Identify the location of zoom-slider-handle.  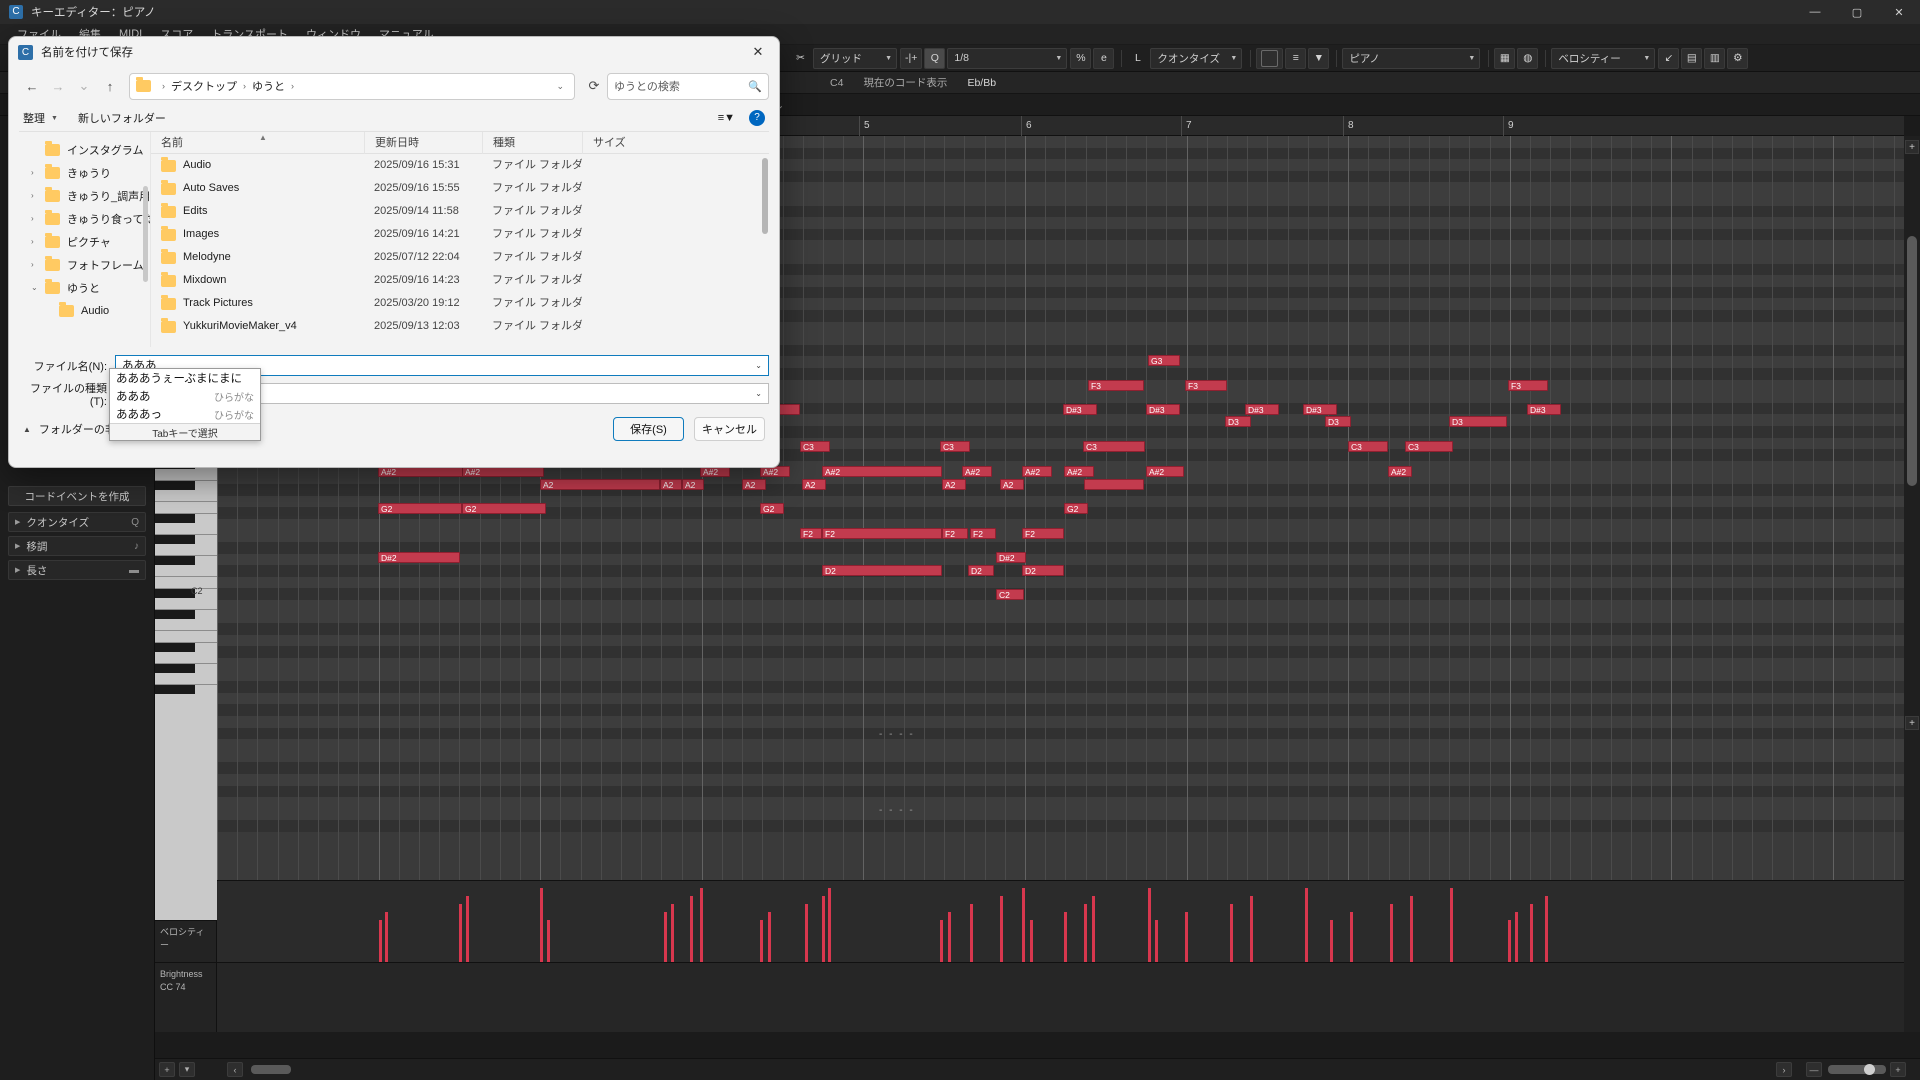
(1869, 1069).